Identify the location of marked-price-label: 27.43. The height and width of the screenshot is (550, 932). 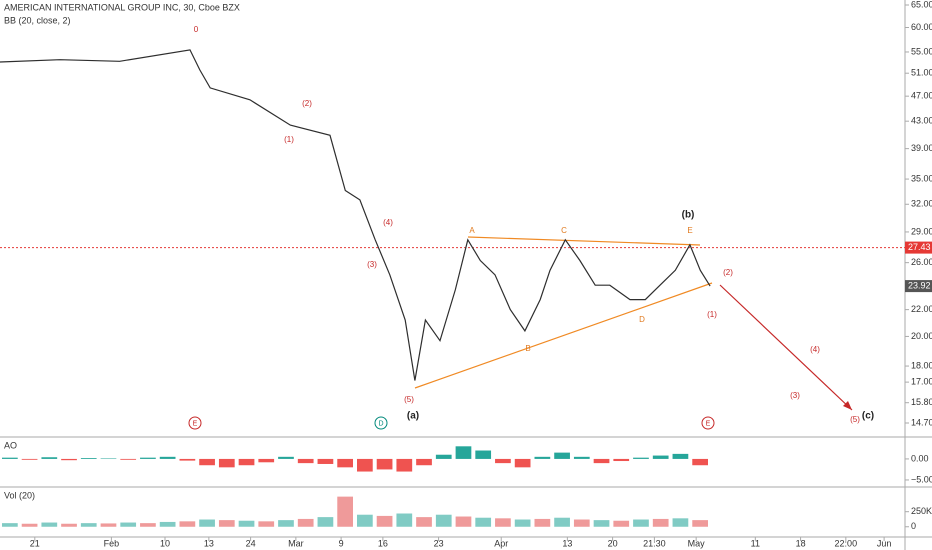
(919, 247).